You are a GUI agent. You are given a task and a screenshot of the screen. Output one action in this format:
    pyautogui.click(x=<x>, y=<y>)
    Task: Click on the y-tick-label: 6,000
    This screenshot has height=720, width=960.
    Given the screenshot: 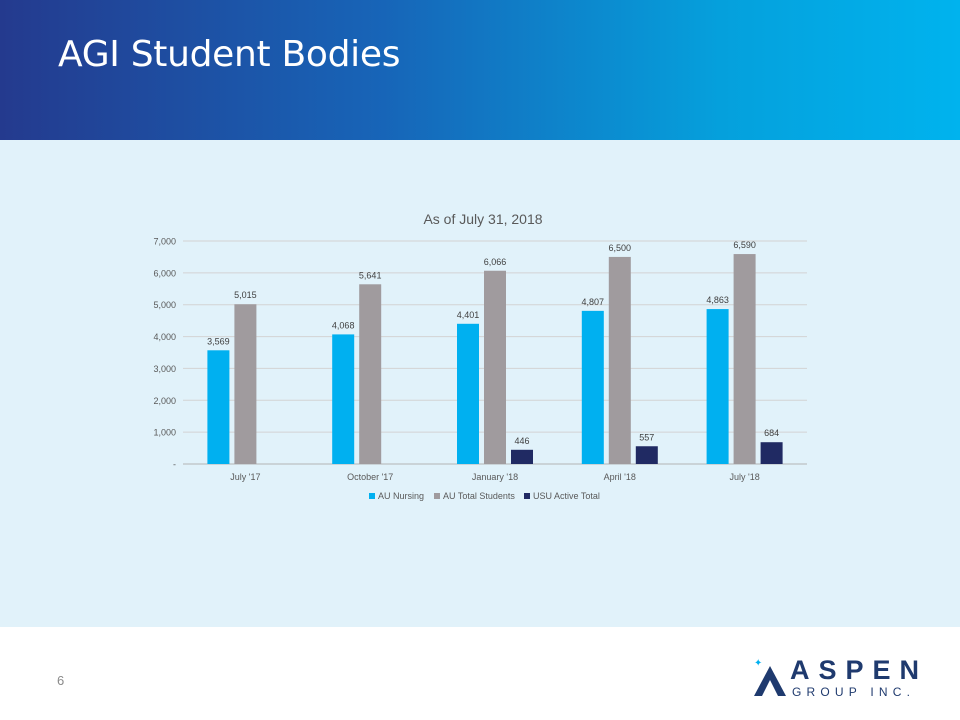 What is the action you would take?
    pyautogui.click(x=164, y=273)
    